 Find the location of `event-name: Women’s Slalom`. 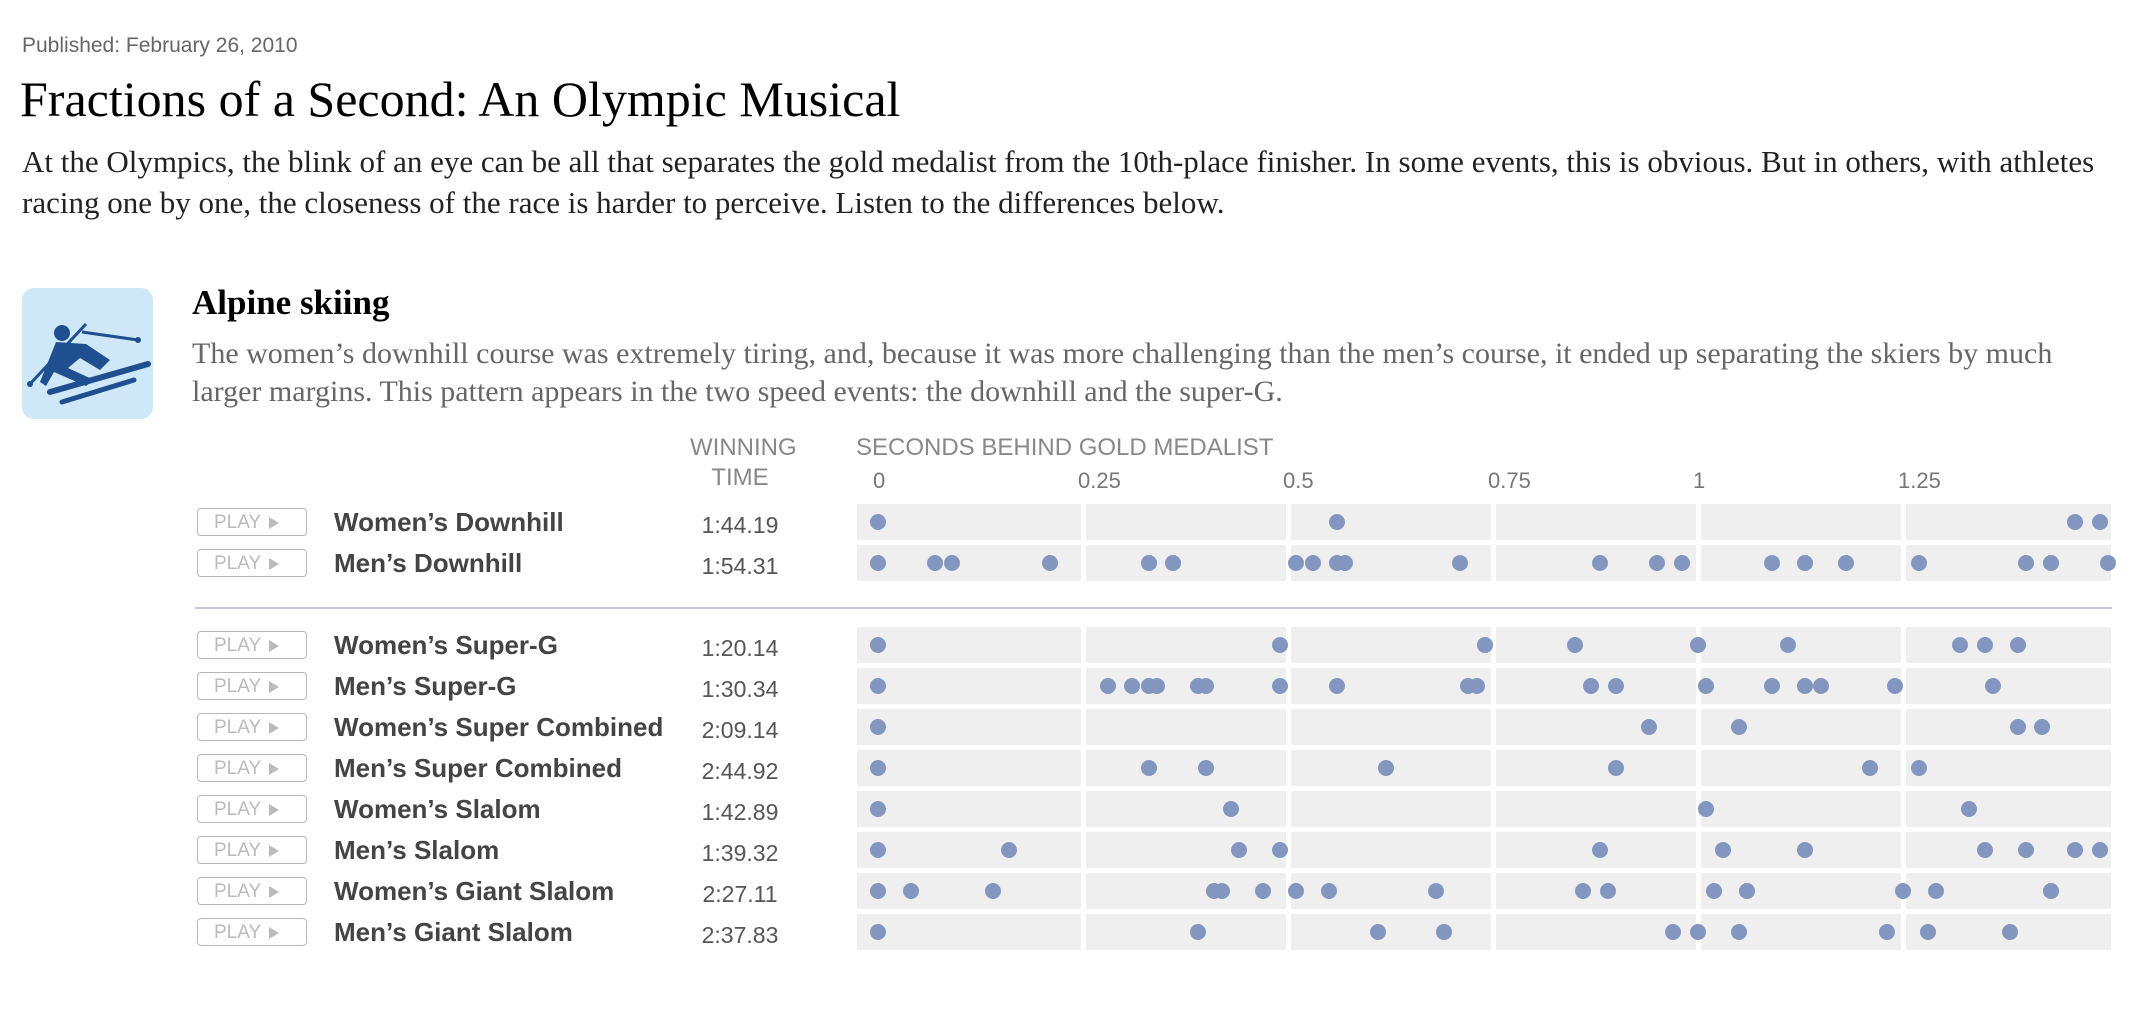

event-name: Women’s Slalom is located at coordinates (437, 809).